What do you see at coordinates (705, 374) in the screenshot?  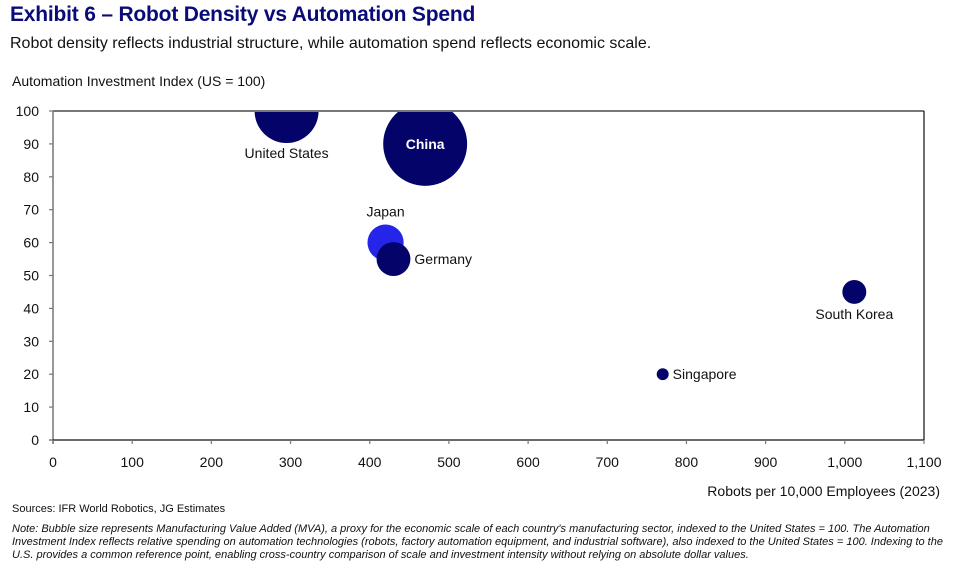 I see `bubble-label-singapore: Singapore` at bounding box center [705, 374].